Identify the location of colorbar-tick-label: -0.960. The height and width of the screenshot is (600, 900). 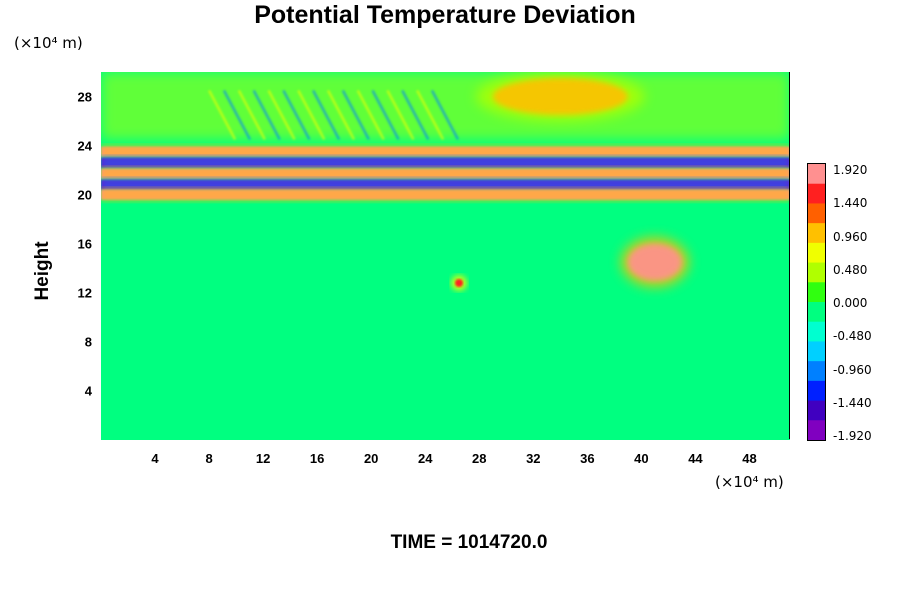
(852, 369).